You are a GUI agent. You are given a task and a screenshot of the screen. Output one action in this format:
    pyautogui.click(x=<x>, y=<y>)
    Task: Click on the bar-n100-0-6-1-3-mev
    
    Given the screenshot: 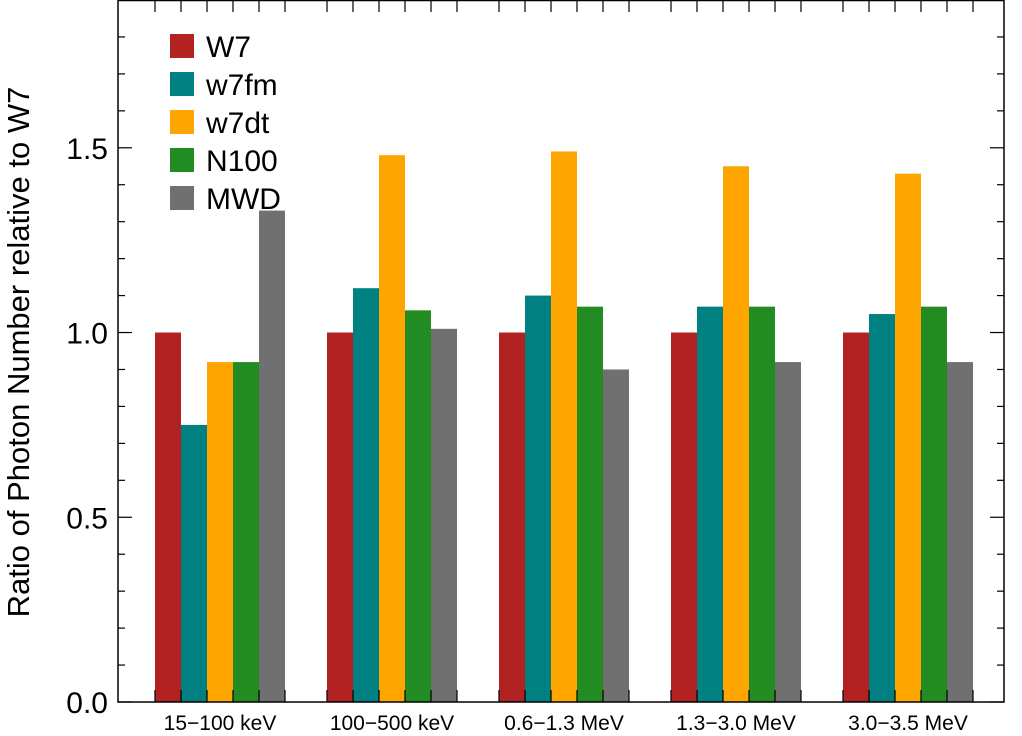 What is the action you would take?
    pyautogui.click(x=590, y=504)
    